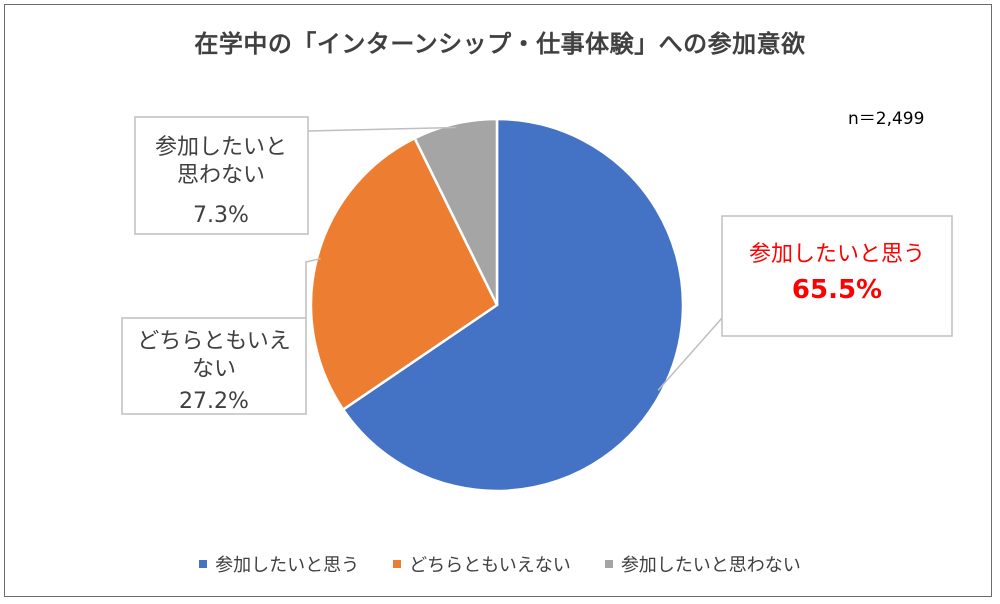  Describe the element at coordinates (214, 401) in the screenshot. I see `data-label-value-undecided: 27.2%` at that location.